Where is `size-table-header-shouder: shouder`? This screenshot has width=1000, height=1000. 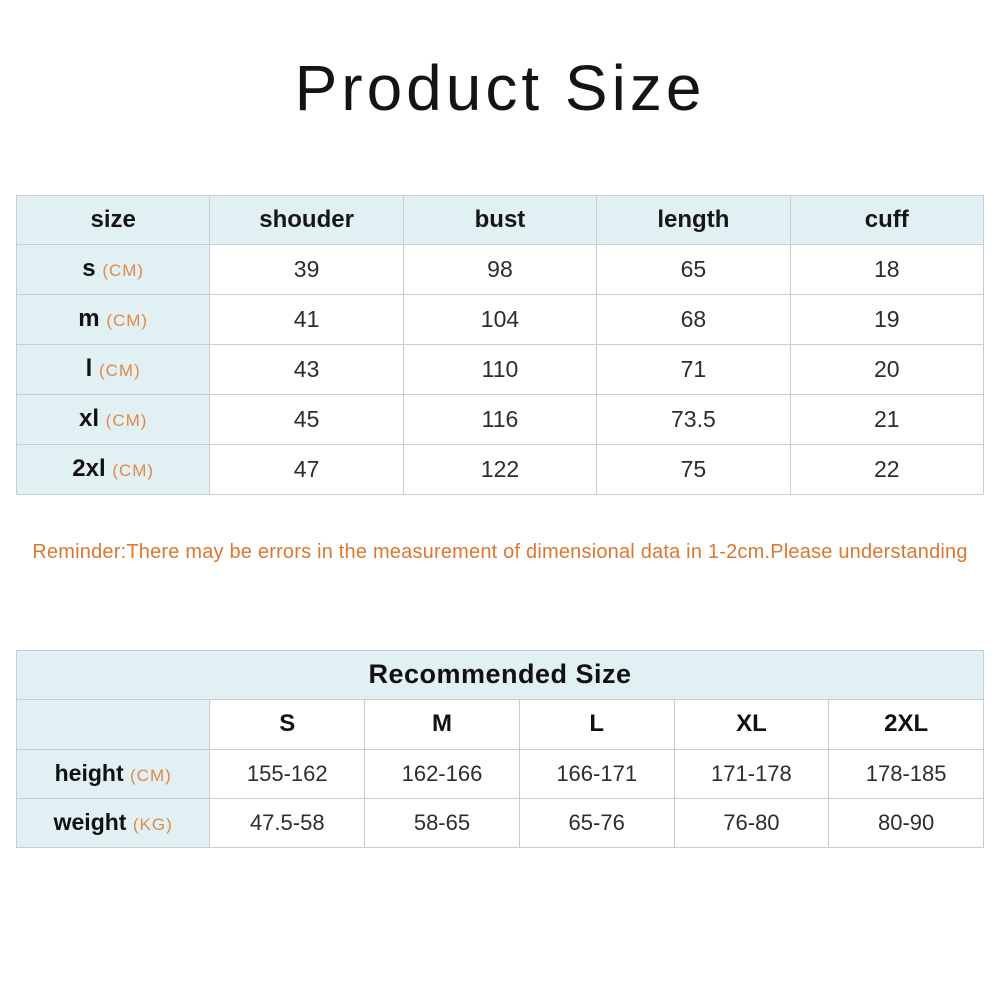 size-table-header-shouder: shouder is located at coordinates (306, 219).